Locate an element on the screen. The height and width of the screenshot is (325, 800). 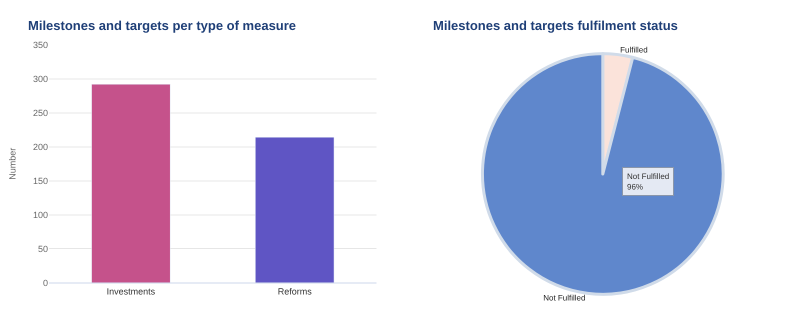
y-tick-label: 300 is located at coordinates (40, 79).